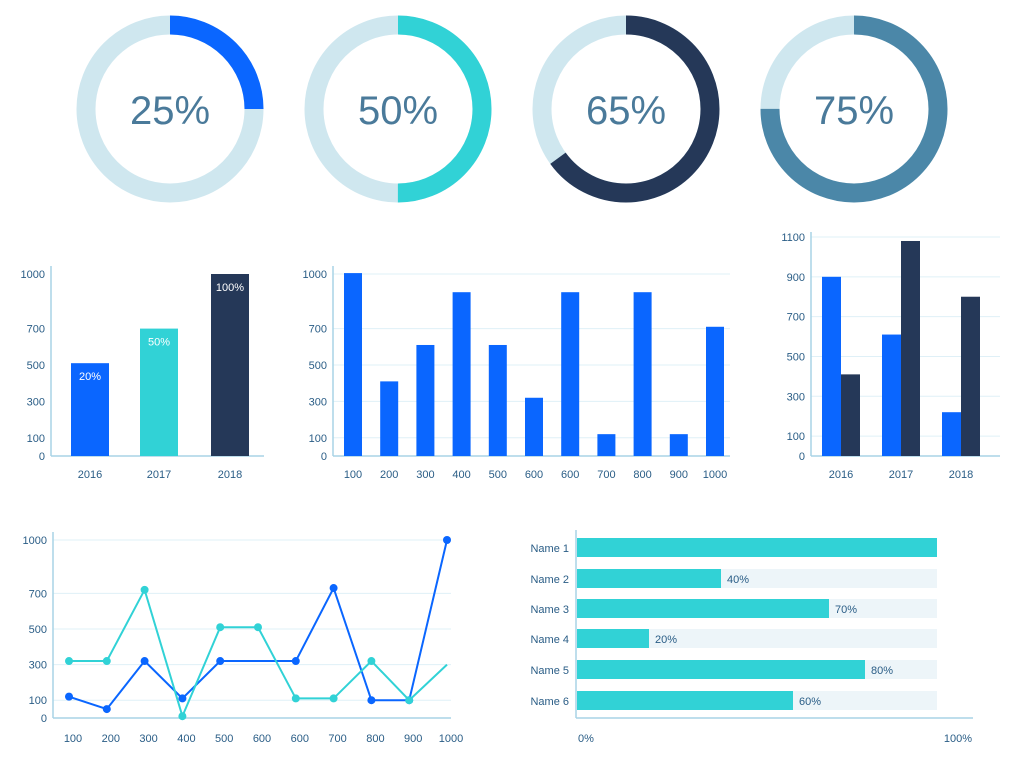 Image resolution: width=1013 pixels, height=758 pixels. Describe the element at coordinates (111, 739) in the screenshot. I see `x-tick-label: 200` at that location.